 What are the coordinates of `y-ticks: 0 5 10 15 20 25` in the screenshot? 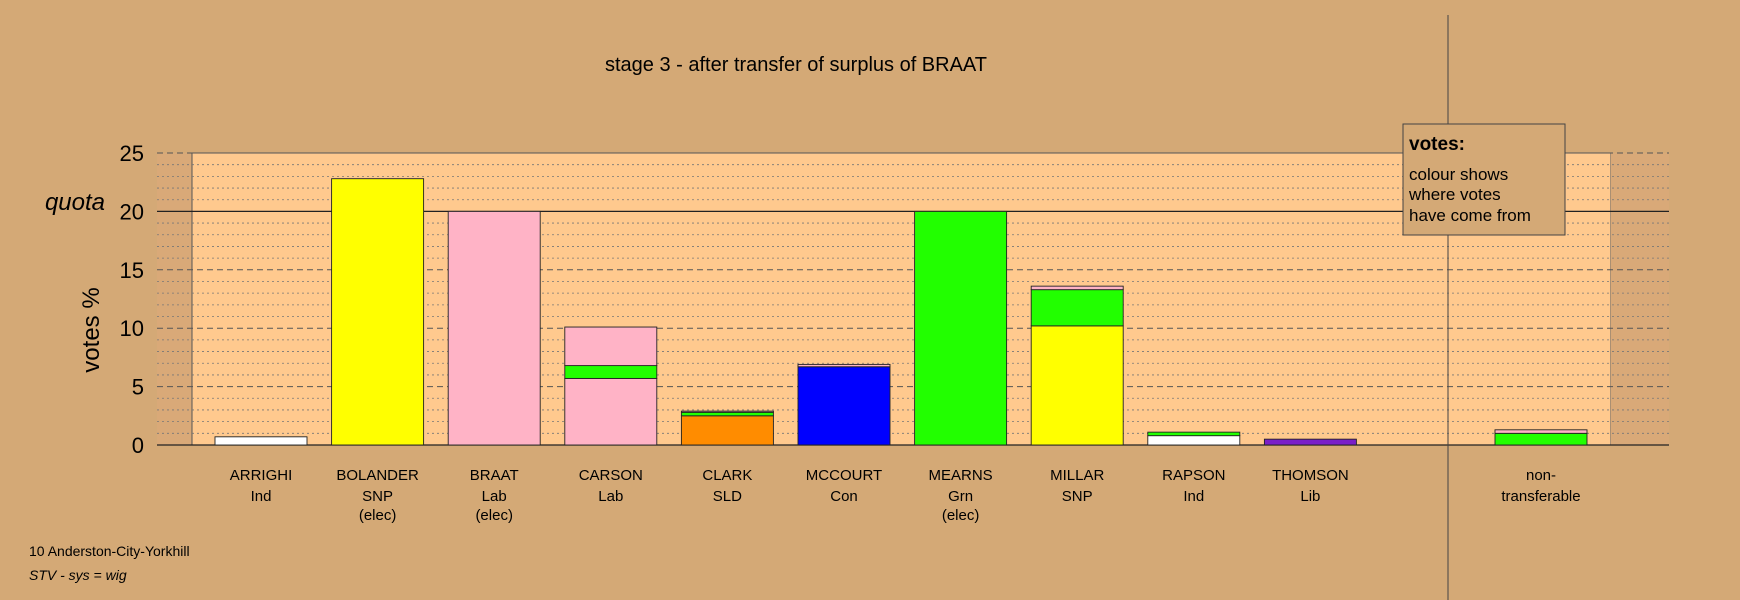 It's located at (132, 299).